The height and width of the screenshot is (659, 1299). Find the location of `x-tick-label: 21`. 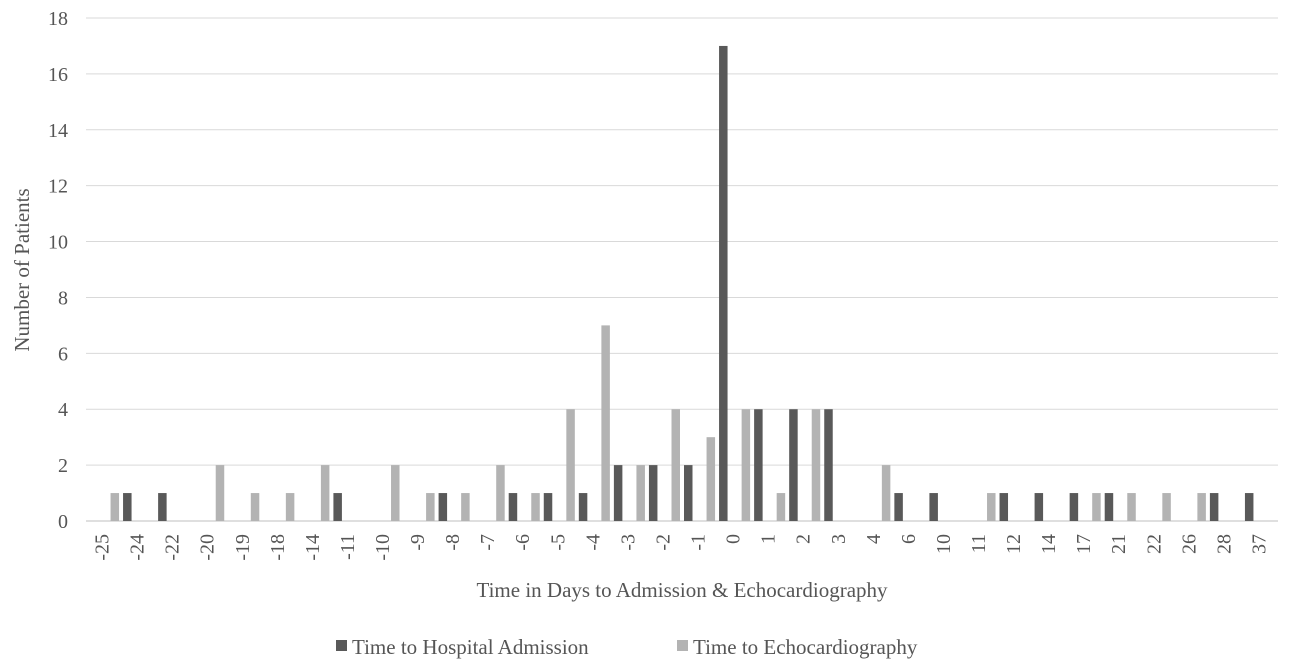

x-tick-label: 21 is located at coordinates (1119, 544).